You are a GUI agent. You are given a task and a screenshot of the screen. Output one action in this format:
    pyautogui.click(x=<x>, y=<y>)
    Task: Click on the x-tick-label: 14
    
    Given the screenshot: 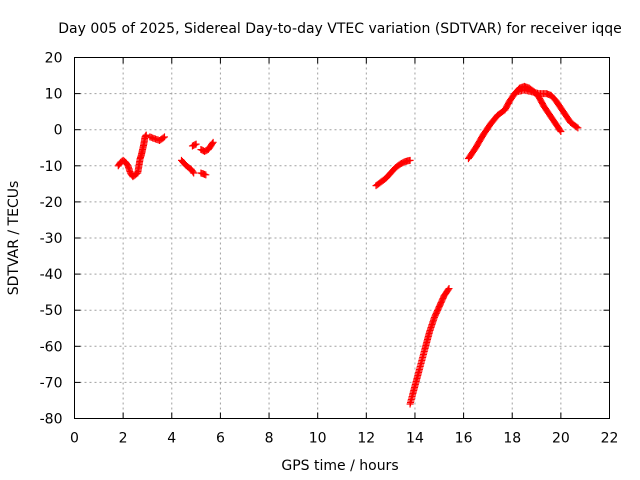 What is the action you would take?
    pyautogui.click(x=415, y=439)
    